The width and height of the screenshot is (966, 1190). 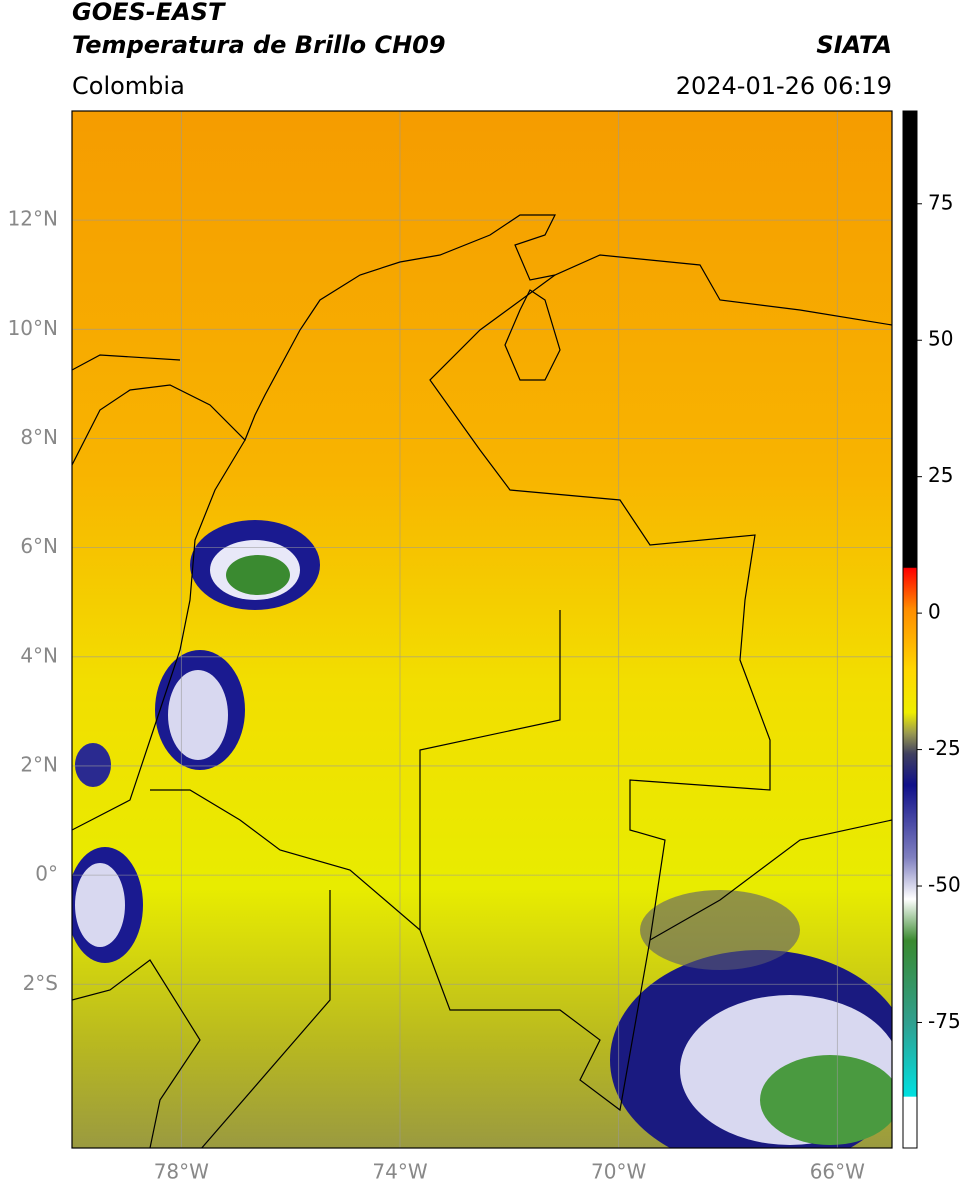 What do you see at coordinates (181, 1172) in the screenshot?
I see `lon-tick-label: 78°W` at bounding box center [181, 1172].